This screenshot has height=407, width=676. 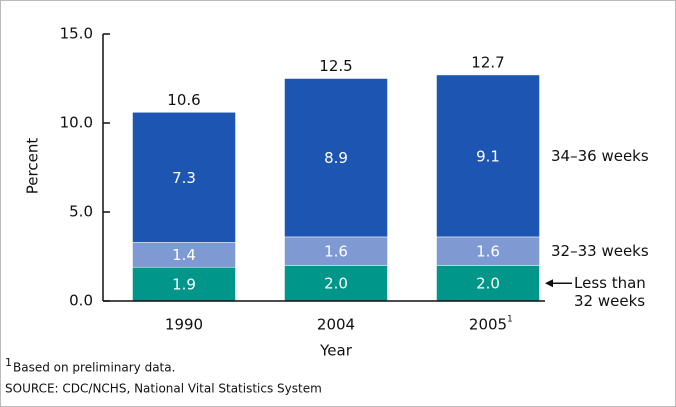 I want to click on y-axis-label: Percent, so click(x=33, y=166).